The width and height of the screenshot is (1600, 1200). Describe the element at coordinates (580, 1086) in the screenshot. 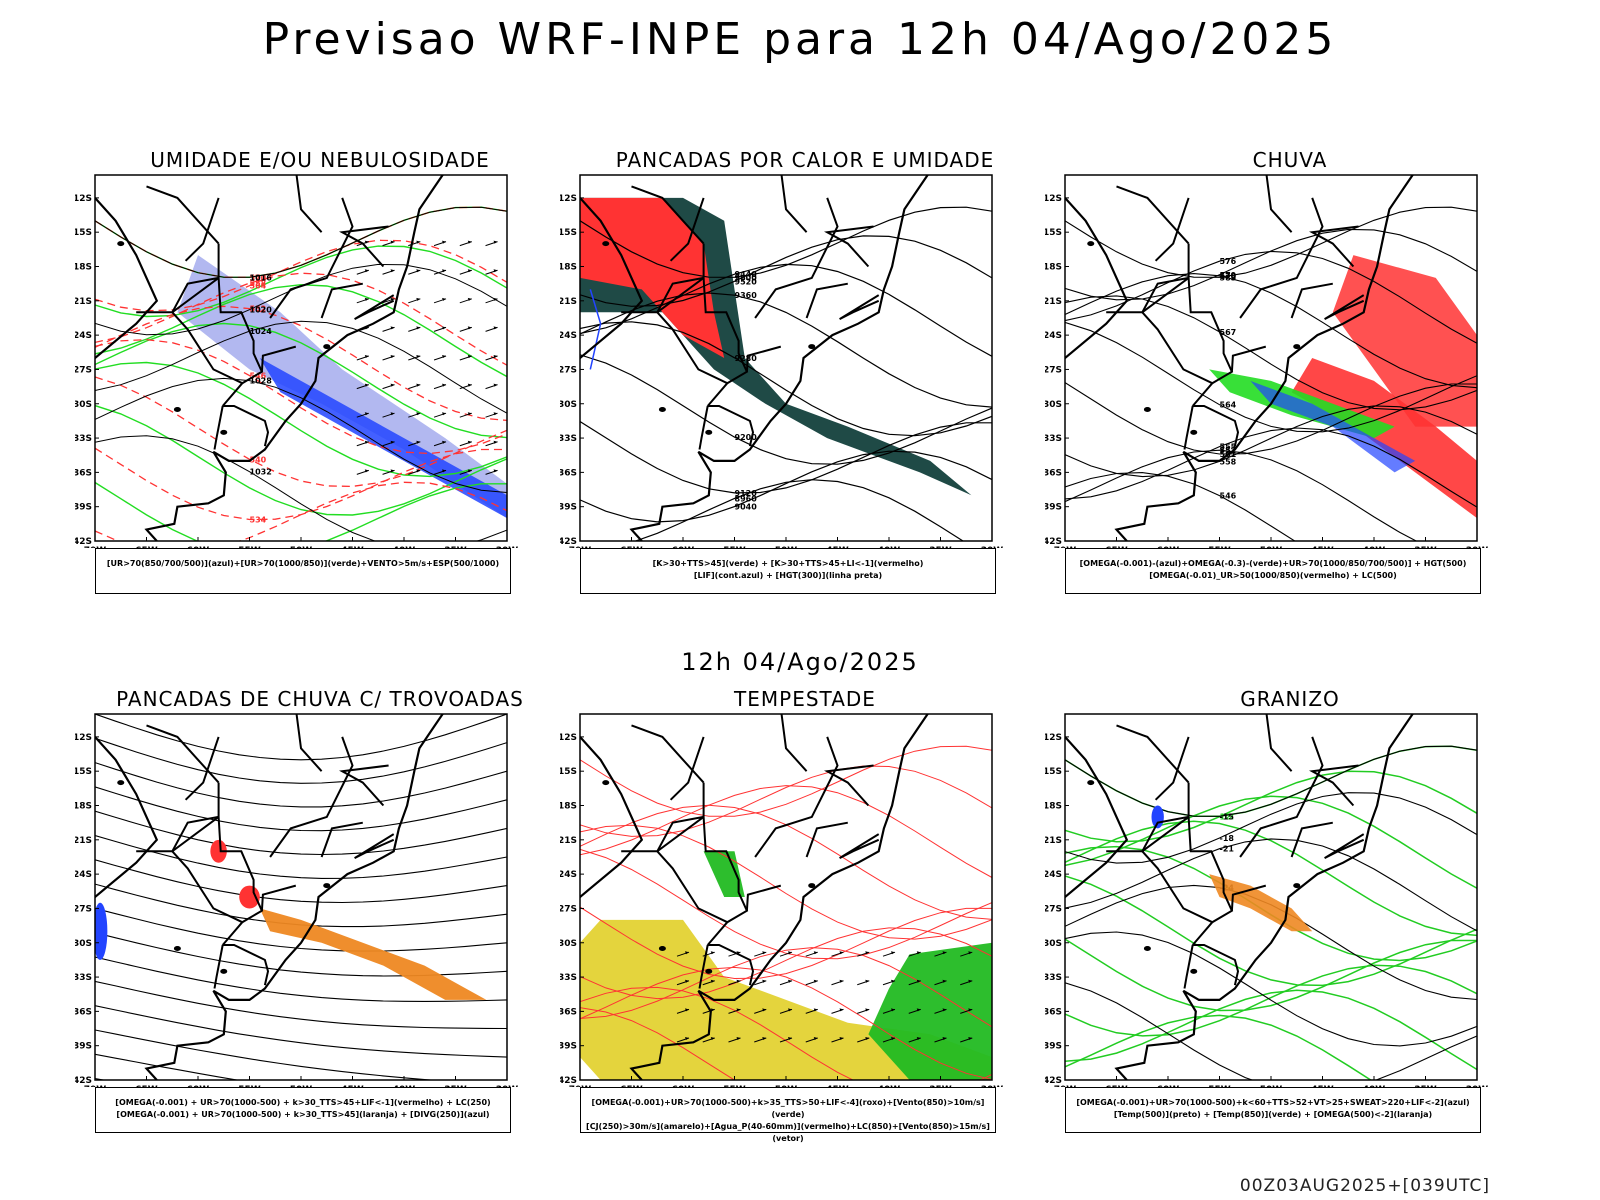

I see `lon-tick-label: 70W` at that location.